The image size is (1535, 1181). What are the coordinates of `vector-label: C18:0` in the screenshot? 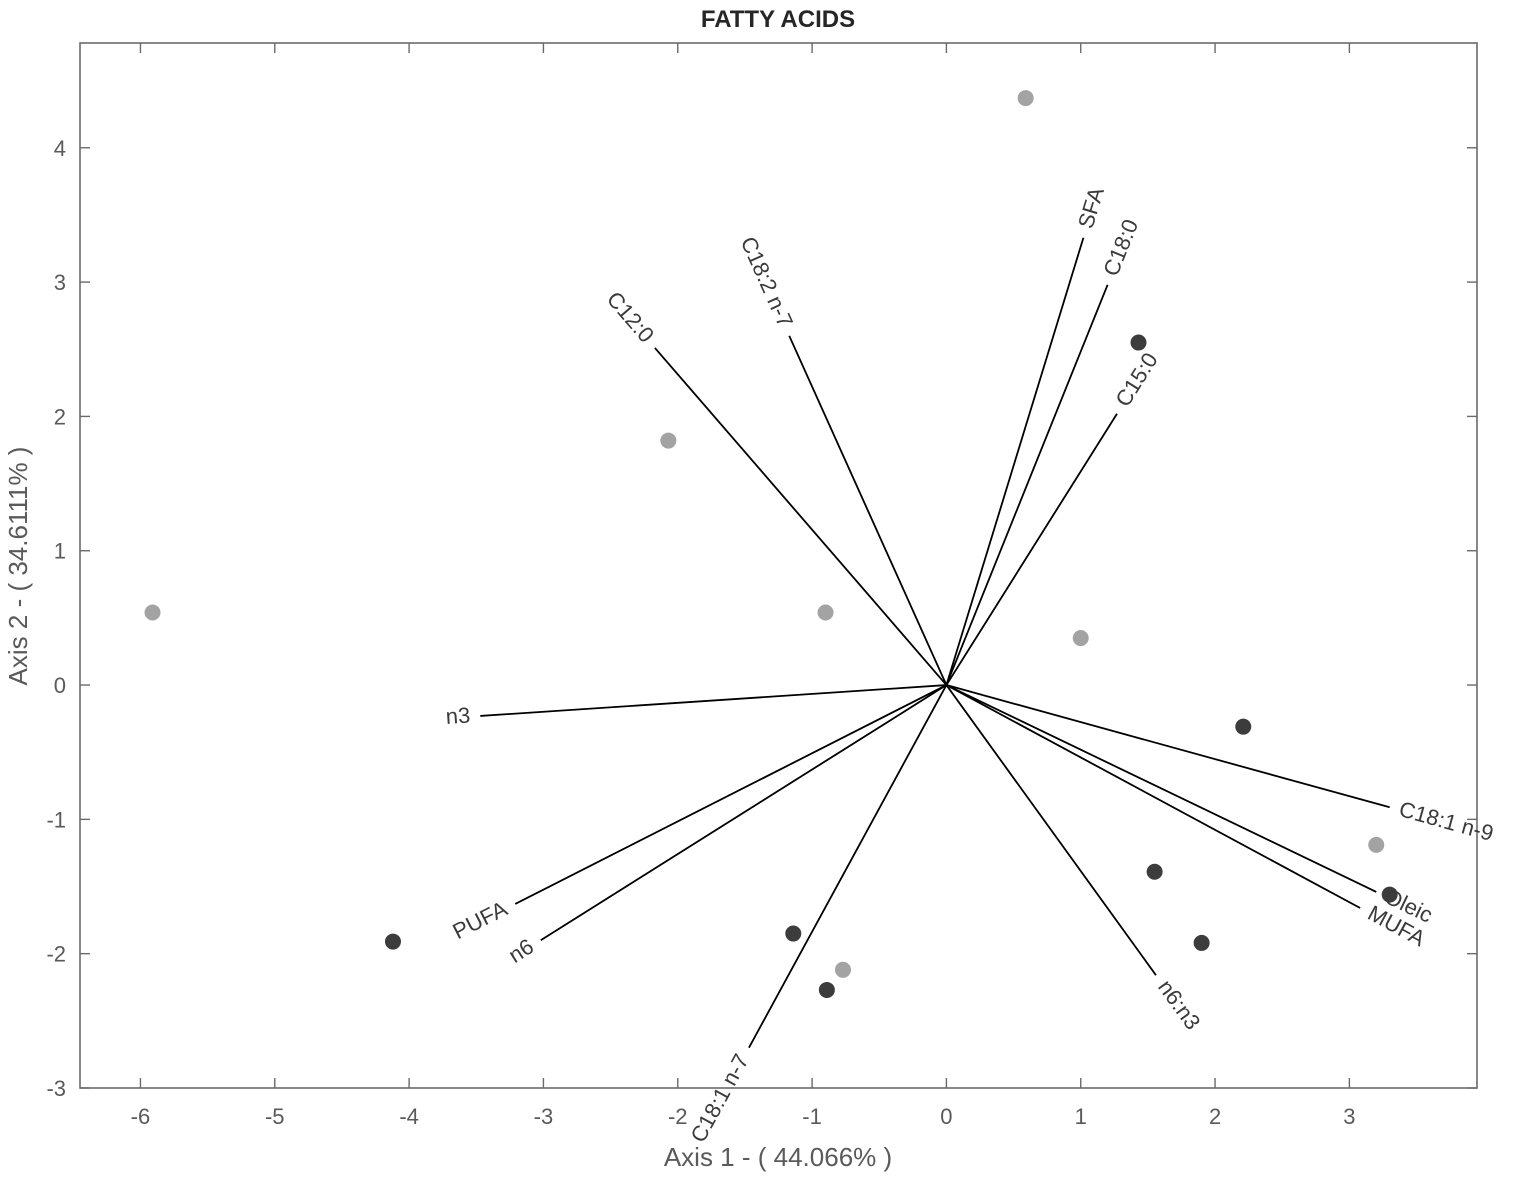 It's located at (1120, 248).